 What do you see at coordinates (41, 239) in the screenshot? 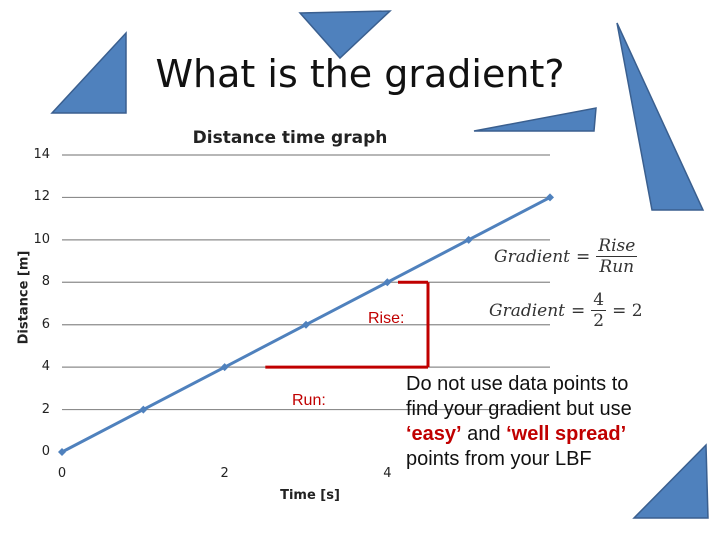
I see `y-tick-label: 10` at bounding box center [41, 239].